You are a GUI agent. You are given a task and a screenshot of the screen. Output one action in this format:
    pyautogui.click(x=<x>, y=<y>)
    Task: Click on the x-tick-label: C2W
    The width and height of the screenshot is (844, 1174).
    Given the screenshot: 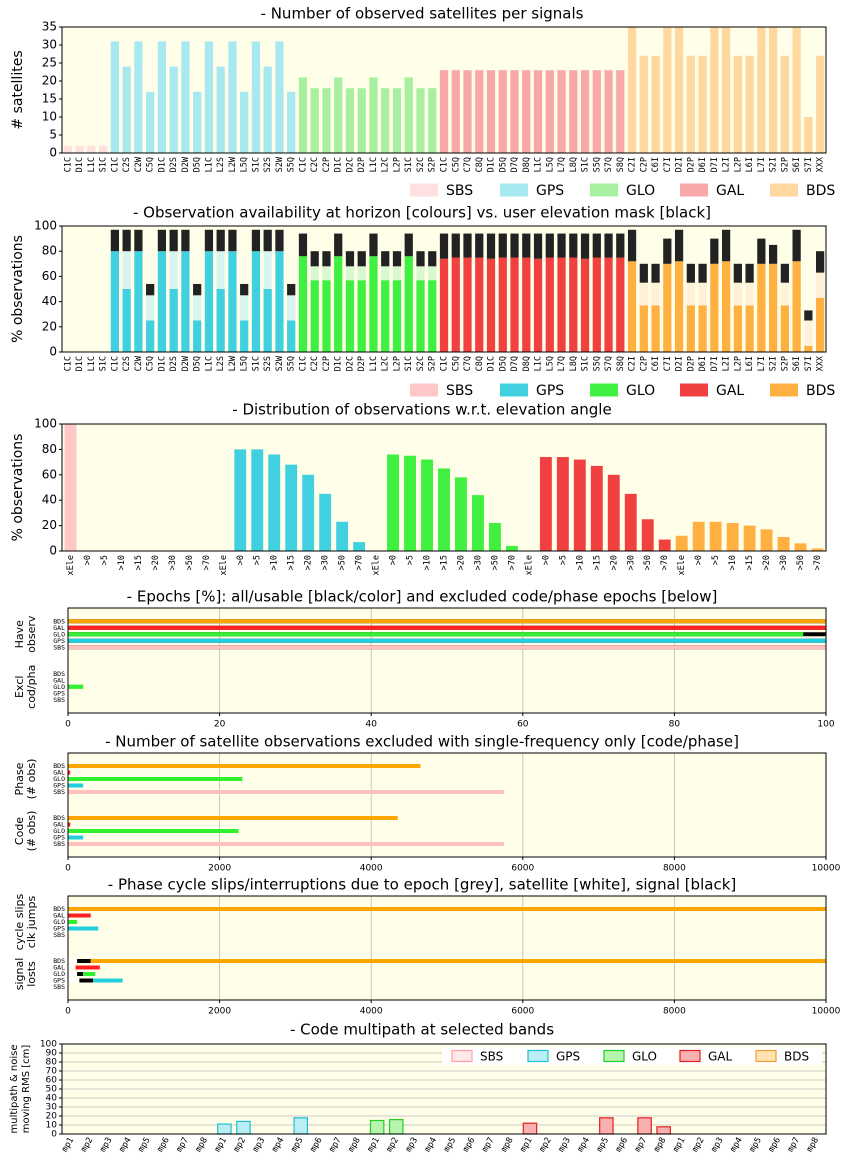 What is the action you would take?
    pyautogui.click(x=139, y=164)
    